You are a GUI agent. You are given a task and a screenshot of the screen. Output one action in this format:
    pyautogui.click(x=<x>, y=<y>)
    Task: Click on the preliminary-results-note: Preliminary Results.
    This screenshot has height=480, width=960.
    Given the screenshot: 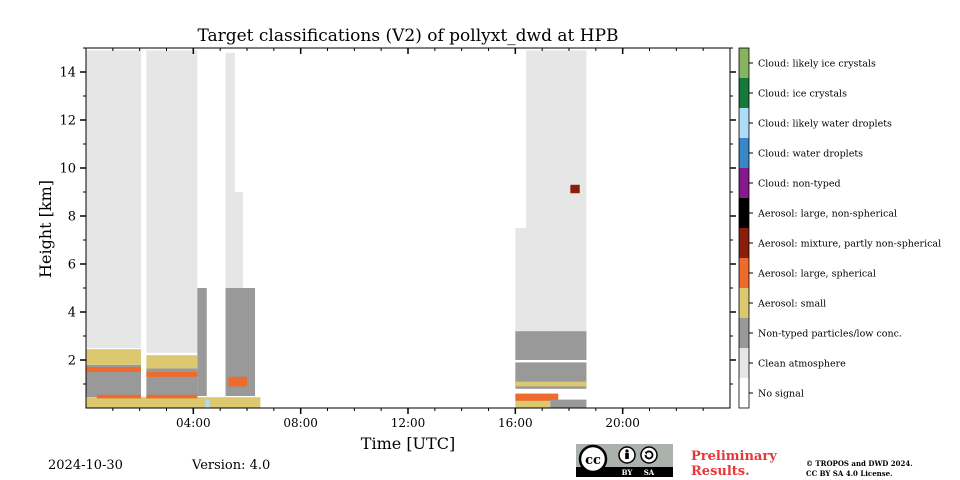 What is the action you would take?
    pyautogui.click(x=734, y=464)
    